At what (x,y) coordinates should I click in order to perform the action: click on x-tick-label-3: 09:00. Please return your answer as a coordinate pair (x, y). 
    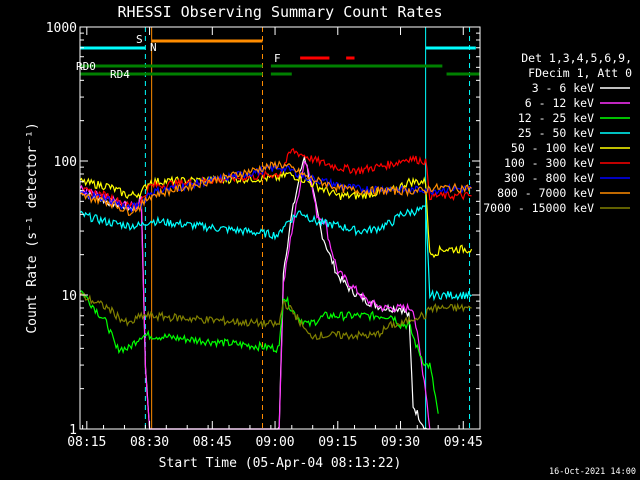
    Looking at the image, I should click on (274, 442).